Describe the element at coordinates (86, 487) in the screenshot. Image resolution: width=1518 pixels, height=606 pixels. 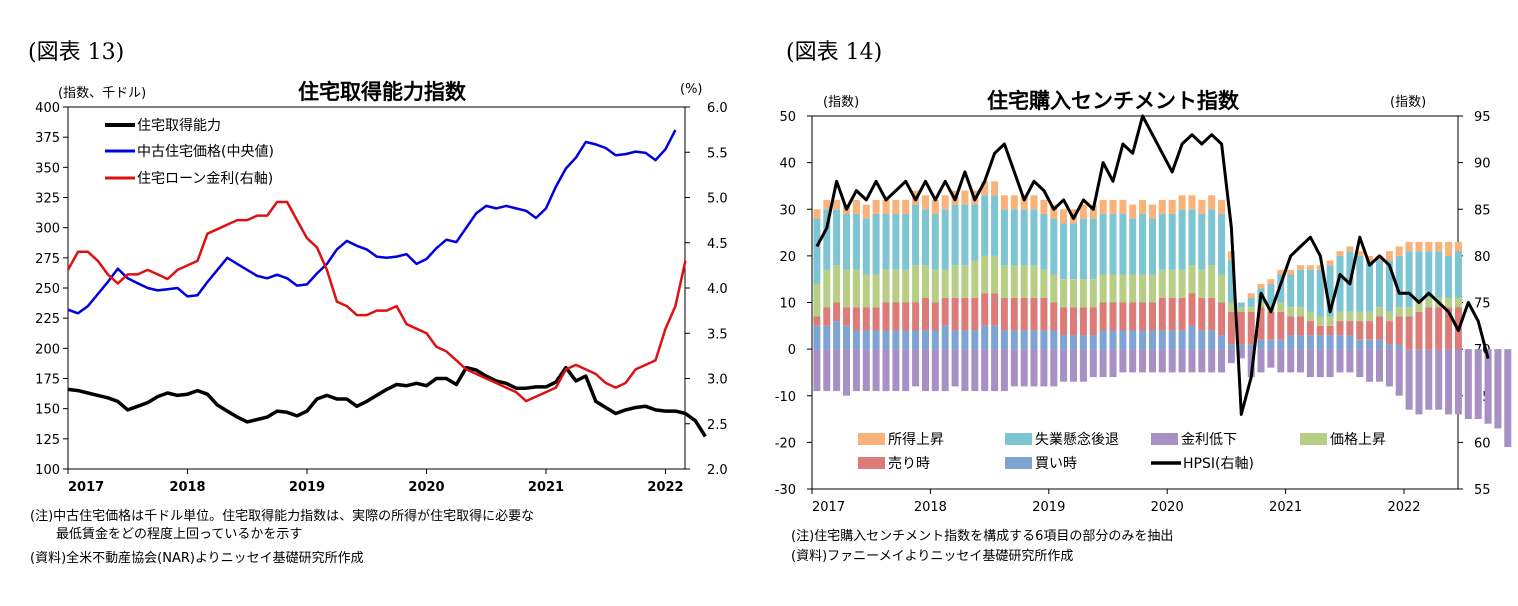
I see `x-tick-label: 2017` at that location.